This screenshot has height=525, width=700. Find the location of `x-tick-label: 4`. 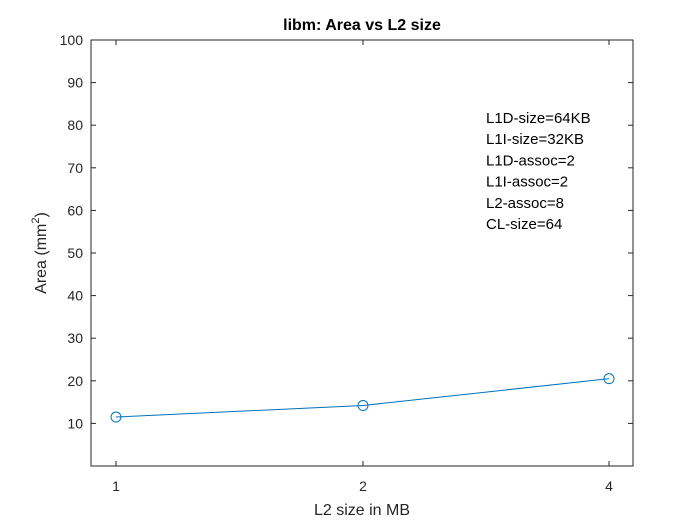

x-tick-label: 4 is located at coordinates (609, 486).